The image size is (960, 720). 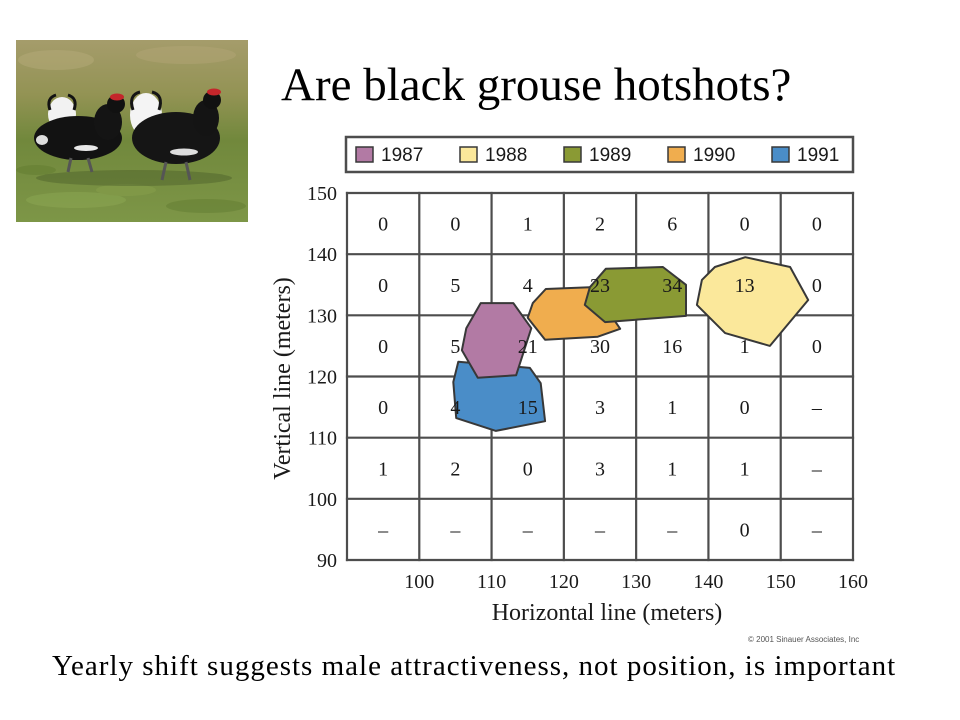 What do you see at coordinates (676, 154) in the screenshot?
I see `legend-swatch-1990` at bounding box center [676, 154].